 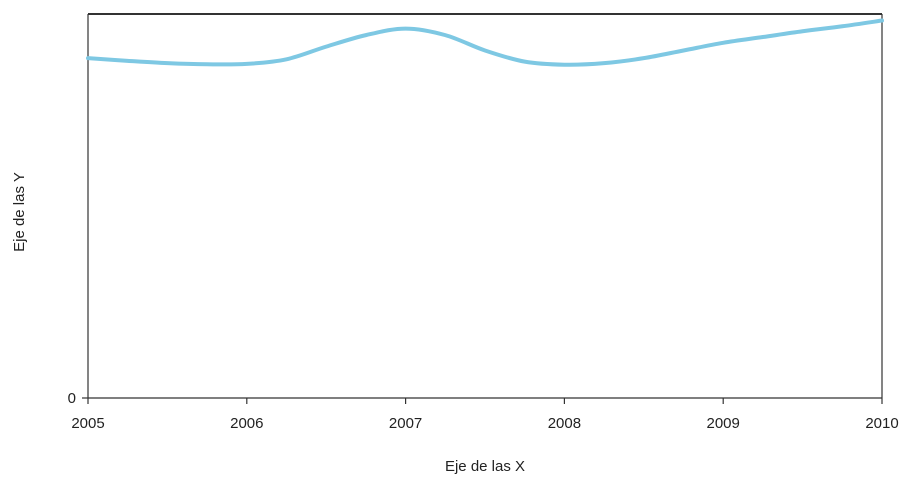 I want to click on y-tick-label: 0, so click(x=72, y=398).